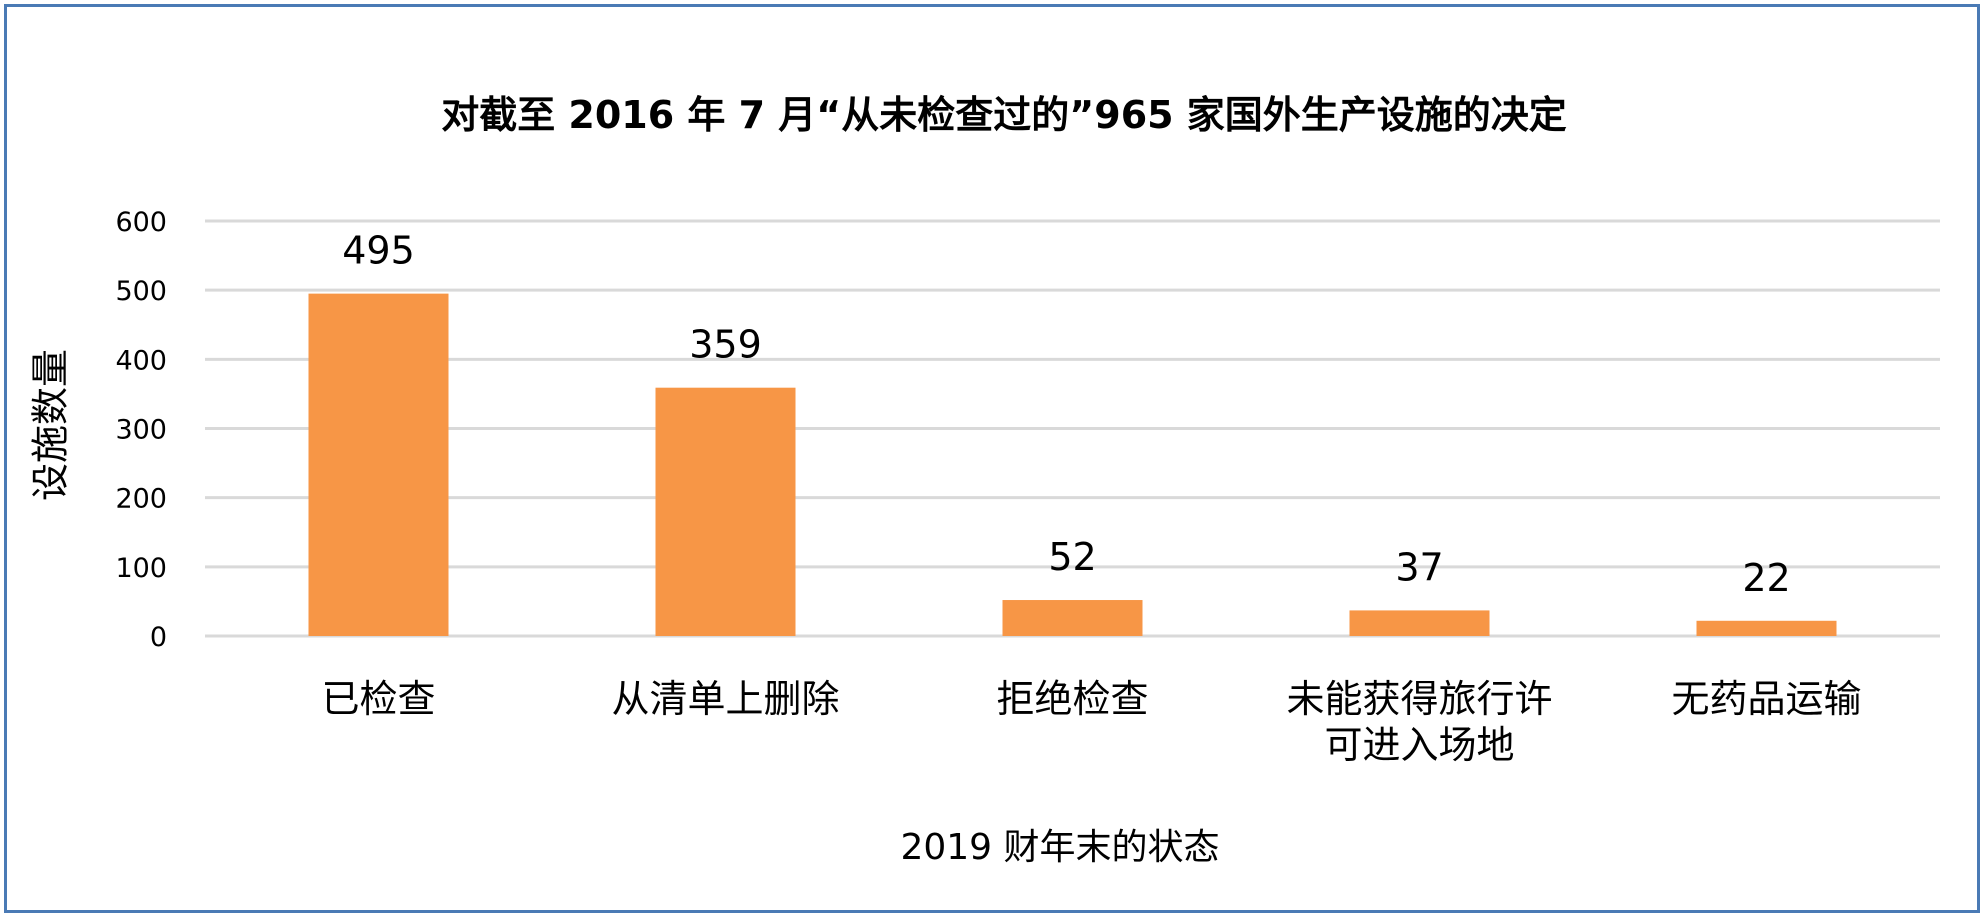  What do you see at coordinates (141, 568) in the screenshot?
I see `y-tick-label: 100` at bounding box center [141, 568].